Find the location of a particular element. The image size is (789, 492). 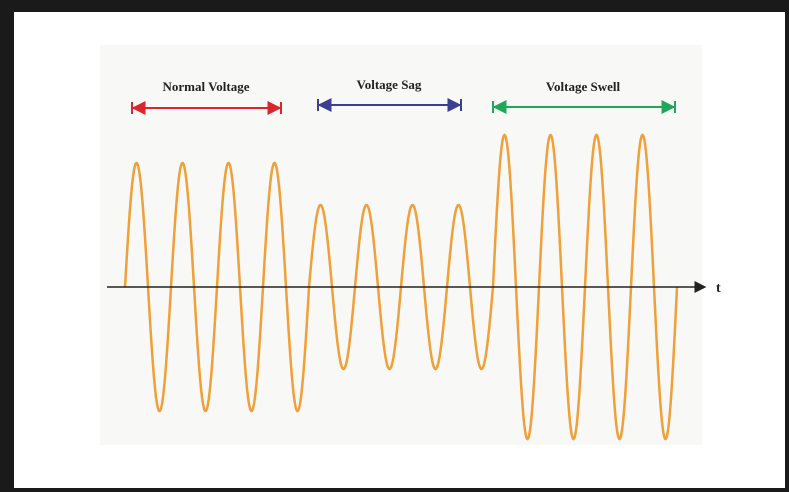

axis-label: t is located at coordinates (718, 288).